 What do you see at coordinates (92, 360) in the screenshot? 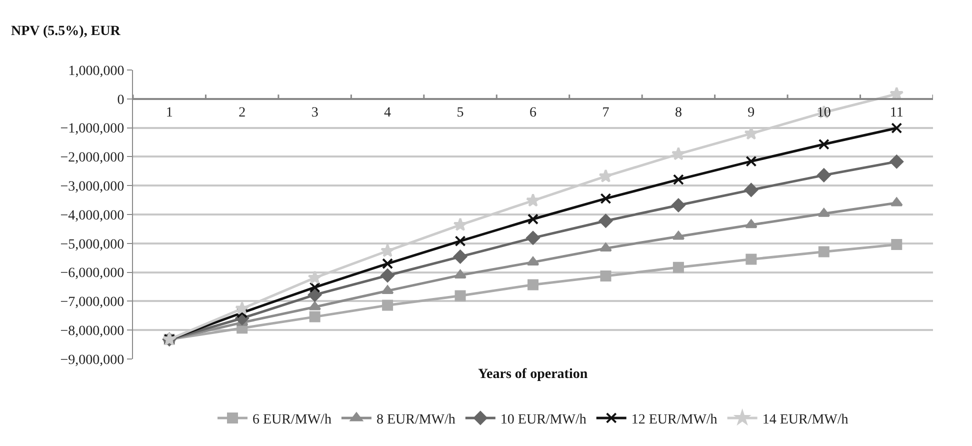
I see `y-tick-label: −9,000,000` at bounding box center [92, 360].